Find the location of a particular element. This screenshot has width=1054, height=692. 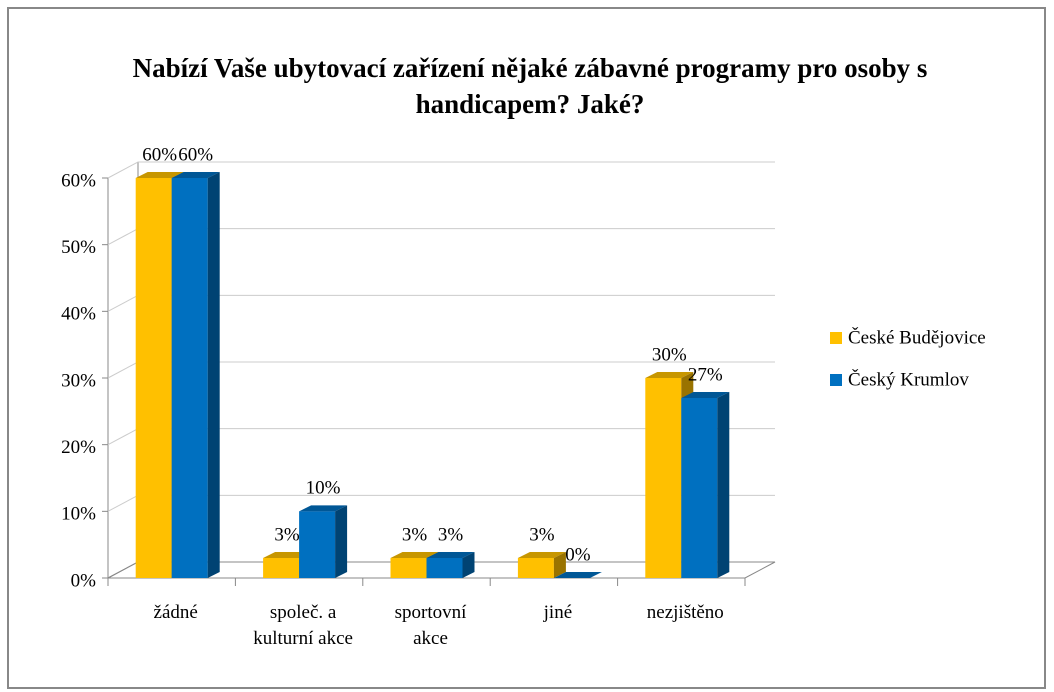

y-tick-label: 60% is located at coordinates (78, 180).